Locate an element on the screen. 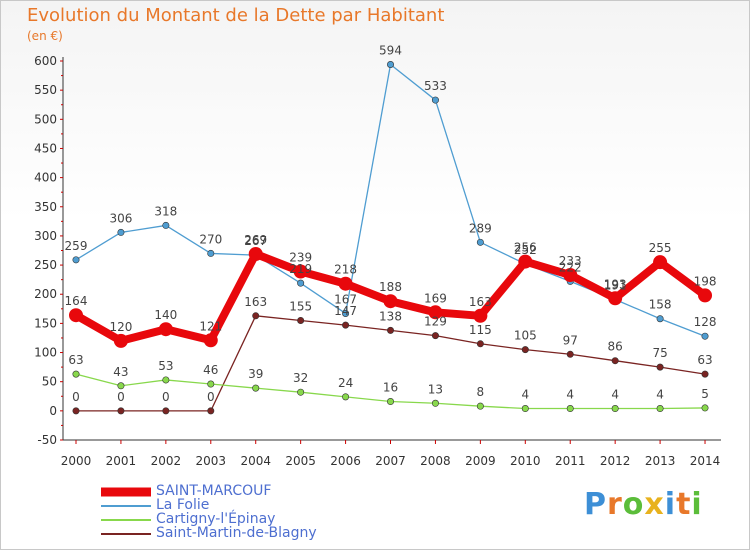  legend-label: Cartigny-l'Épinay is located at coordinates (216, 519).